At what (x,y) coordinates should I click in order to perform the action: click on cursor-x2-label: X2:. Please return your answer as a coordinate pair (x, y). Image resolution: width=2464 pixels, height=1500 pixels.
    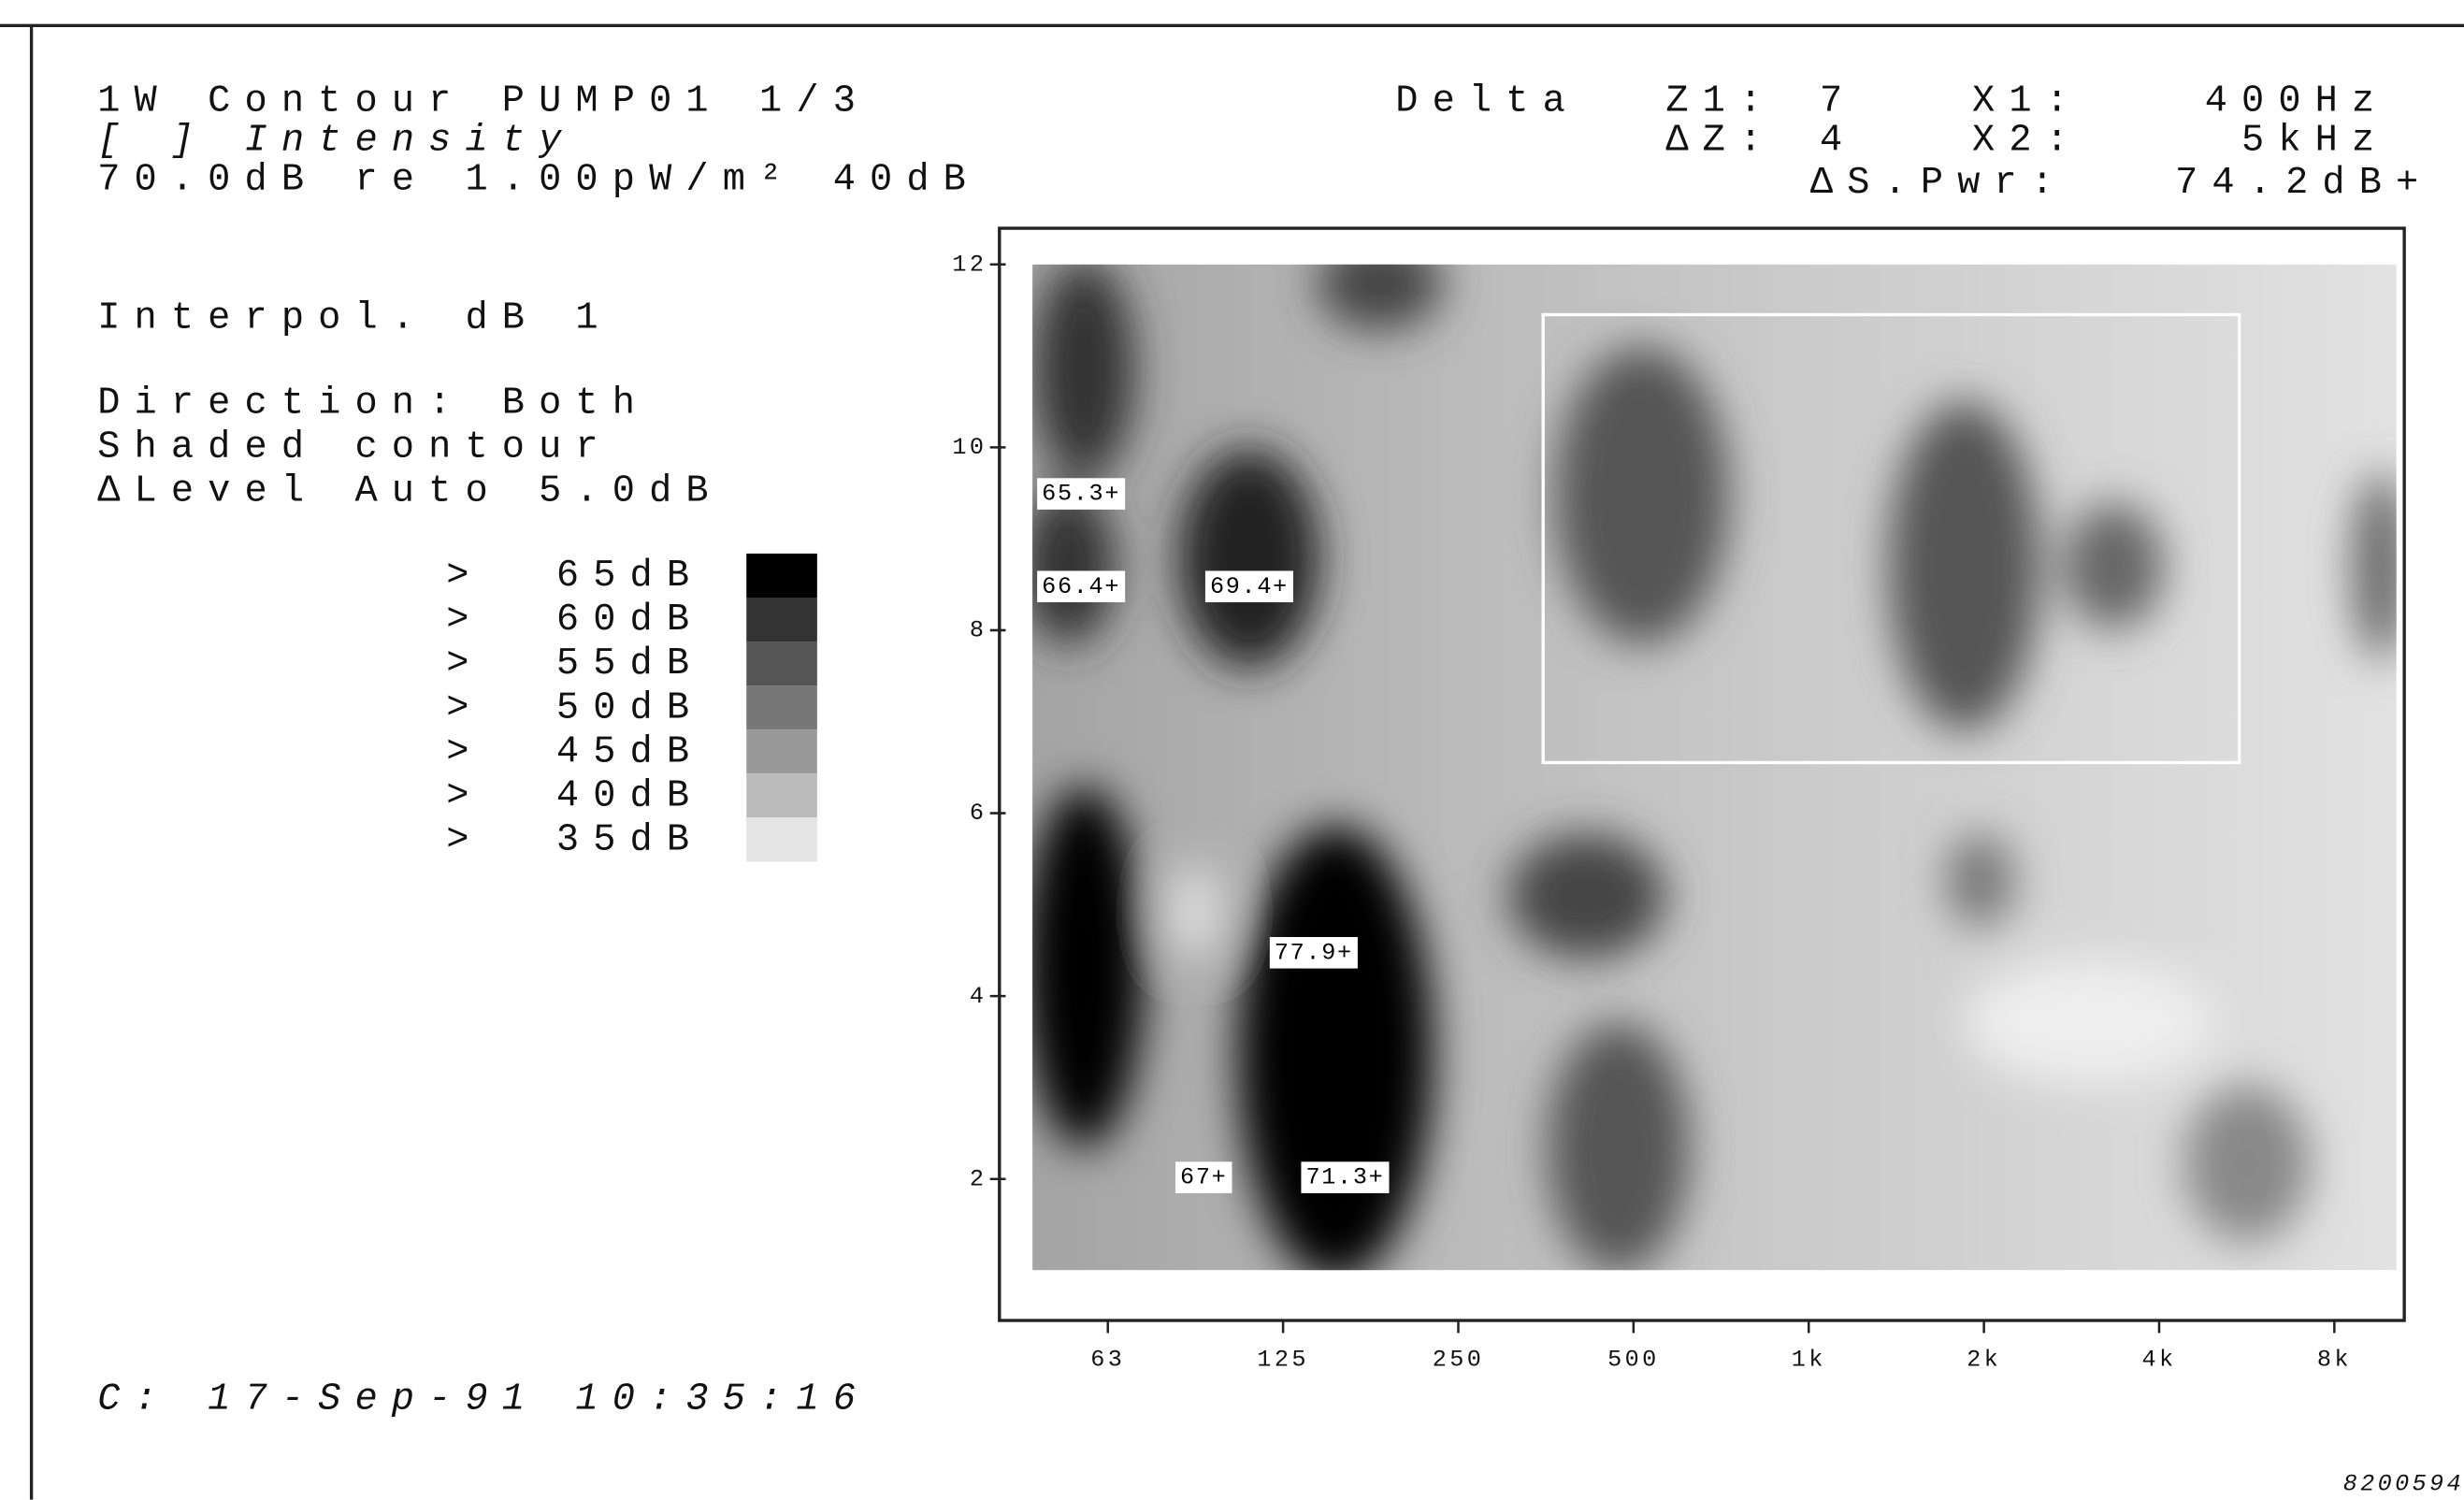
    Looking at the image, I should click on (2027, 141).